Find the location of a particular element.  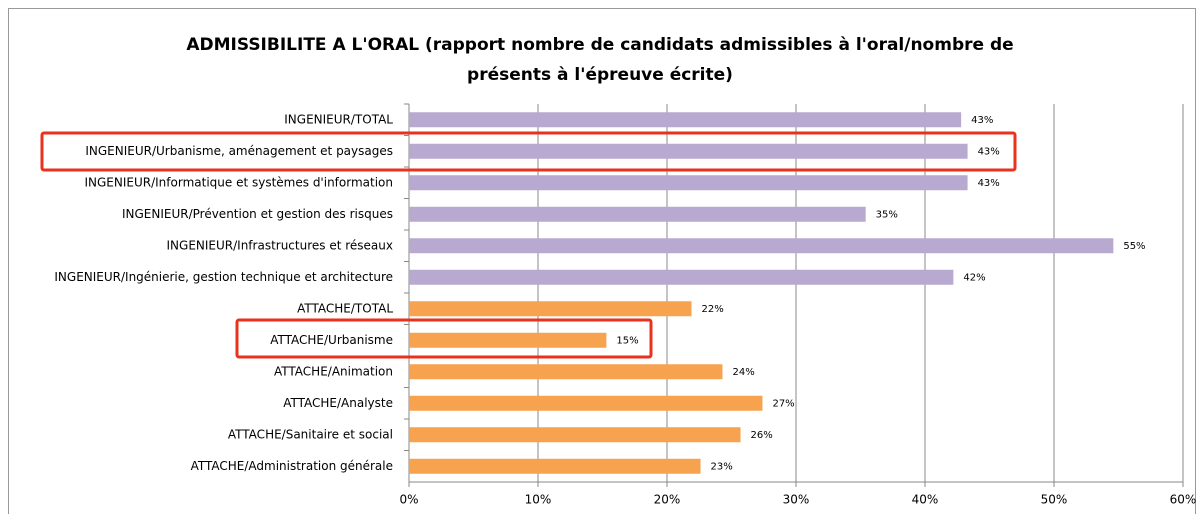

value-label: 23% is located at coordinates (722, 466).